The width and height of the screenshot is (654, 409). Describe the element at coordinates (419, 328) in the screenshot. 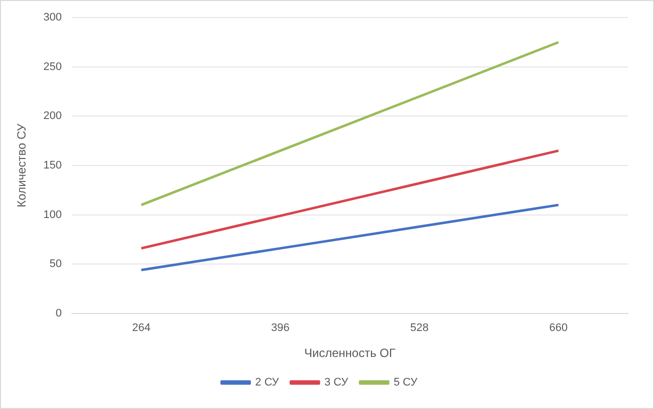

I see `x-tick-label: 528` at that location.